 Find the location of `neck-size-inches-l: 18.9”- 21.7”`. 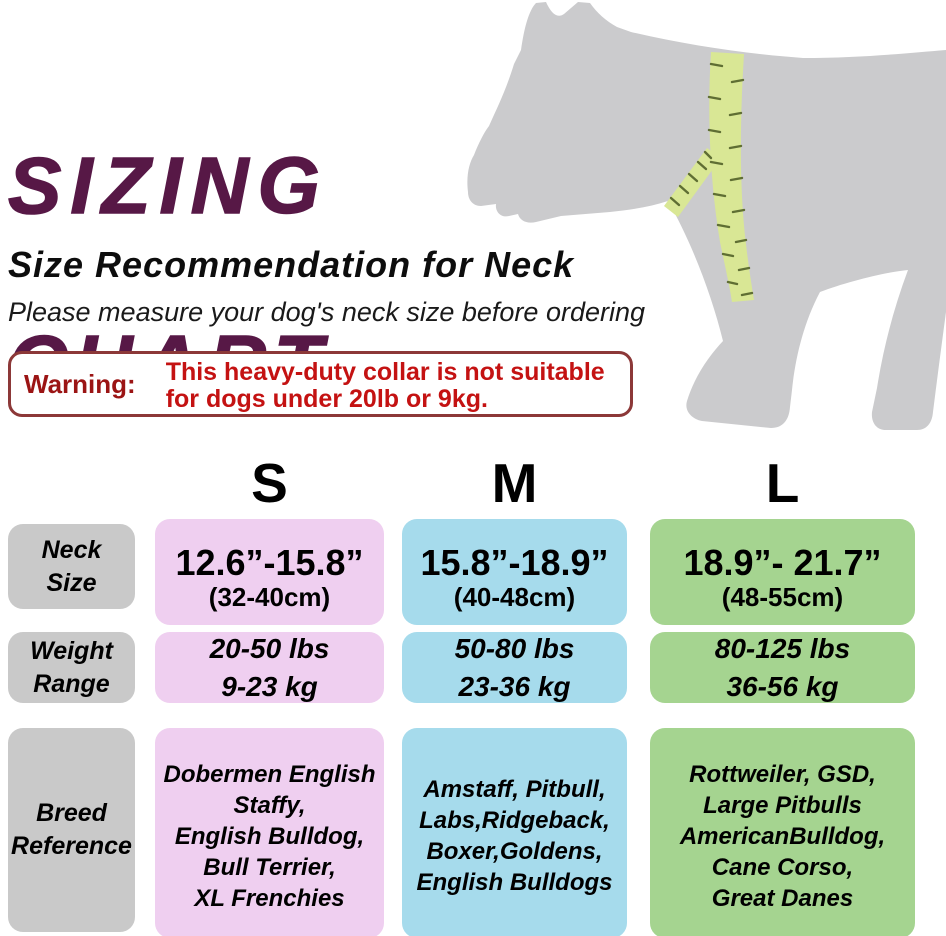

neck-size-inches-l: 18.9”- 21.7” is located at coordinates (782, 562).